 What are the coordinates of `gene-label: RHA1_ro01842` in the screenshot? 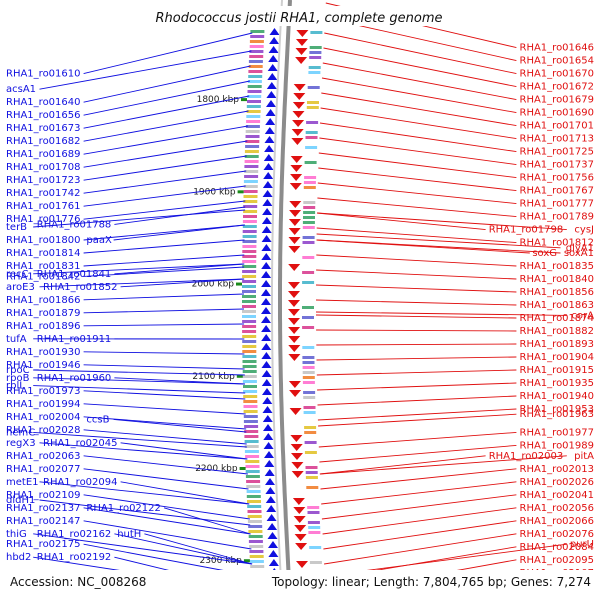 It's located at (43, 276).